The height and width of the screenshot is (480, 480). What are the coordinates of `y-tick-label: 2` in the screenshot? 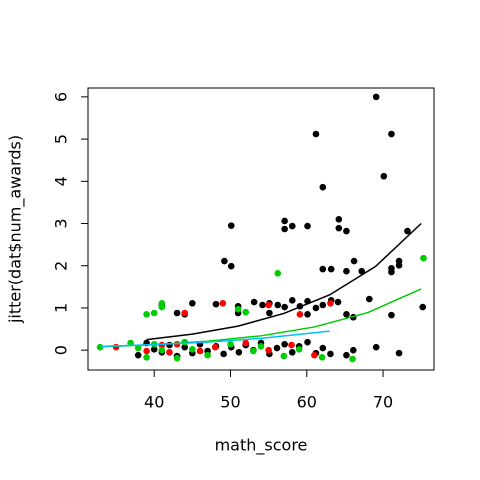 It's located at (61, 266).